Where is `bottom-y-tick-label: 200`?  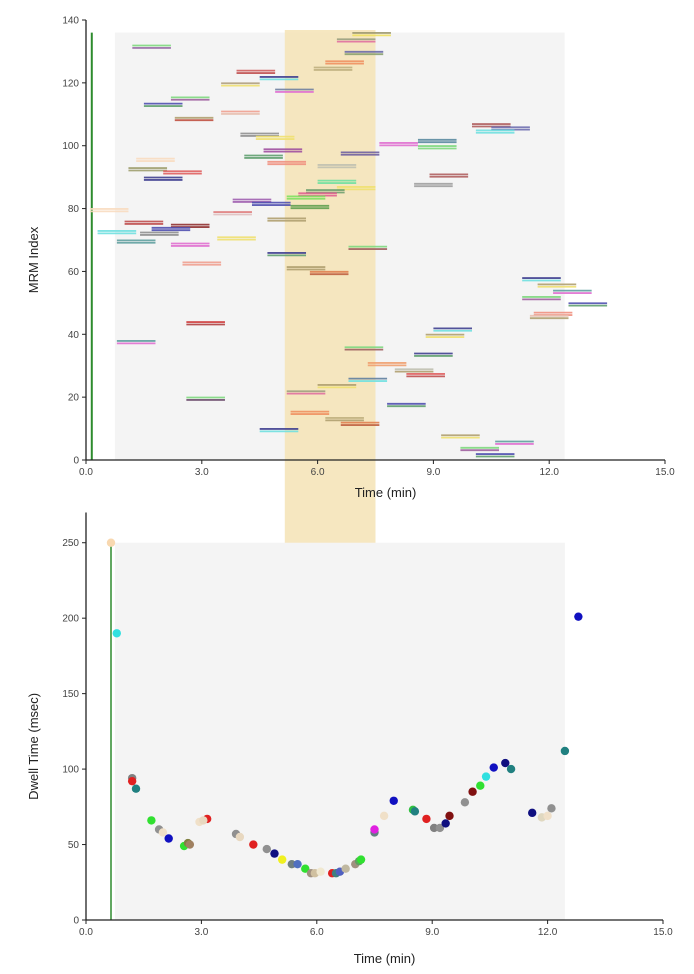 bottom-y-tick-label: 200 is located at coordinates (70, 619).